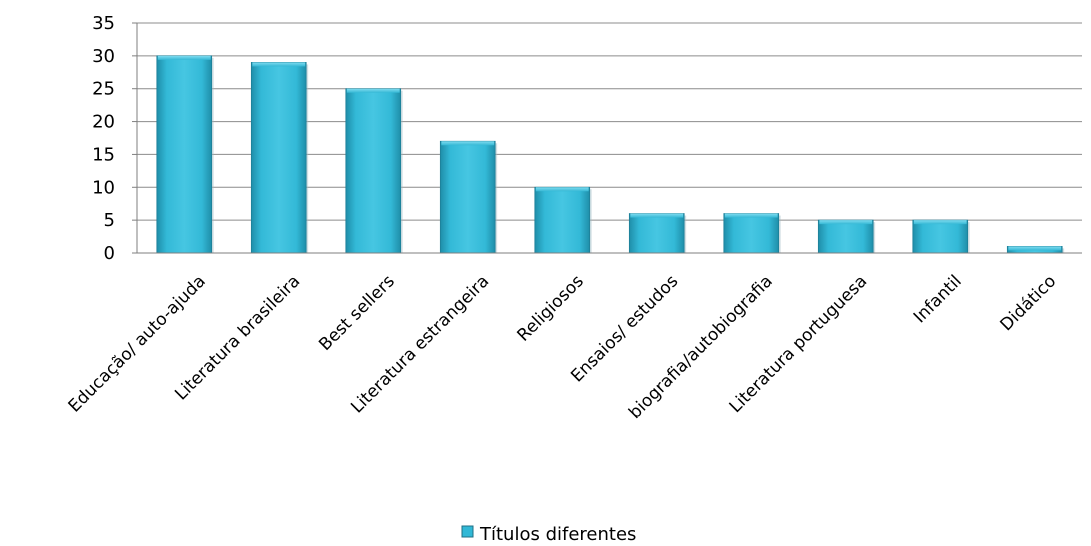 Image resolution: width=1091 pixels, height=546 pixels. What do you see at coordinates (1029, 303) in the screenshot?
I see `x-tick-label: Didático` at bounding box center [1029, 303].